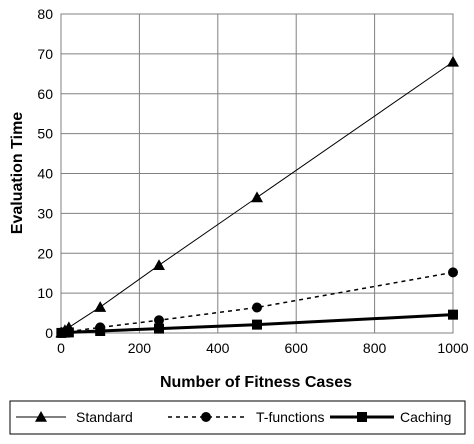  Describe the element at coordinates (45, 213) in the screenshot. I see `y-tick-label: 30` at that location.